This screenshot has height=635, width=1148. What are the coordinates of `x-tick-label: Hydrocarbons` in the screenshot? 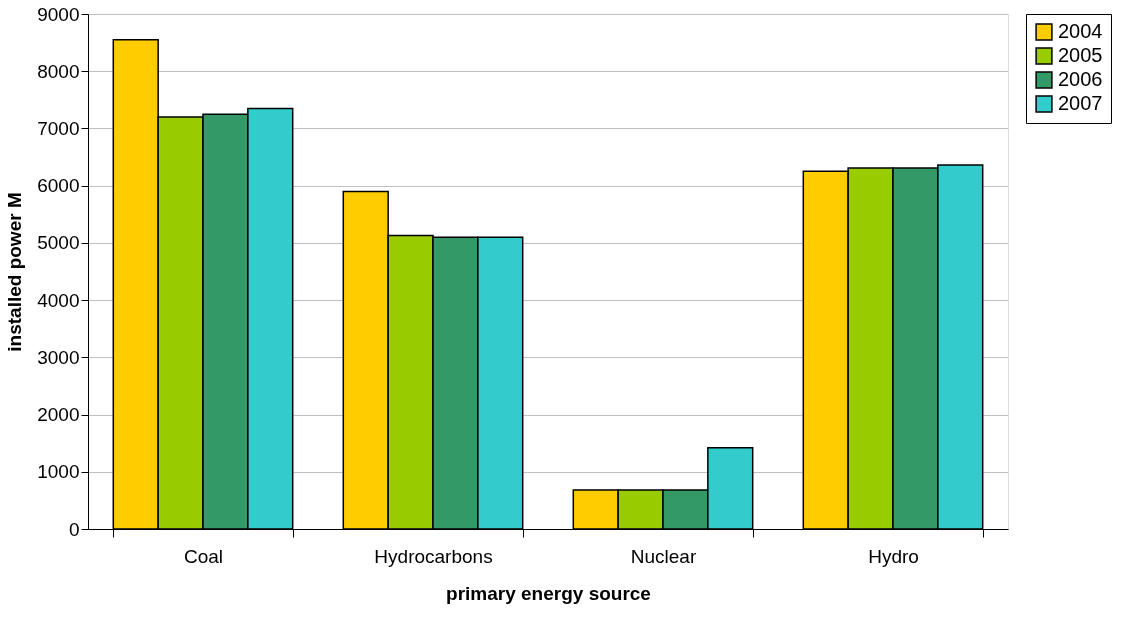 It's located at (433, 556).